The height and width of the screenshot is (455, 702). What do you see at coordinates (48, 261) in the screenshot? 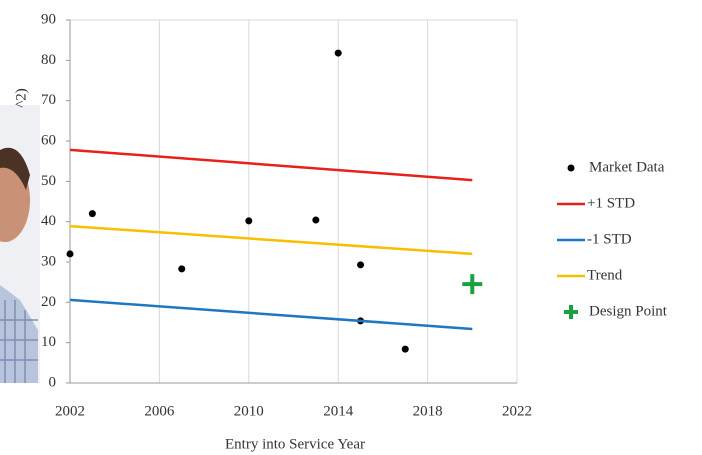
I see `y-tick-label: 30` at bounding box center [48, 261].